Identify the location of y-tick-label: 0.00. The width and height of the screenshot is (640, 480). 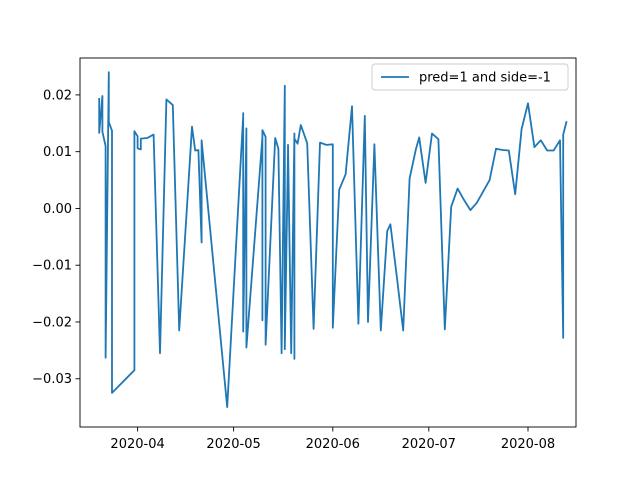
(57, 209).